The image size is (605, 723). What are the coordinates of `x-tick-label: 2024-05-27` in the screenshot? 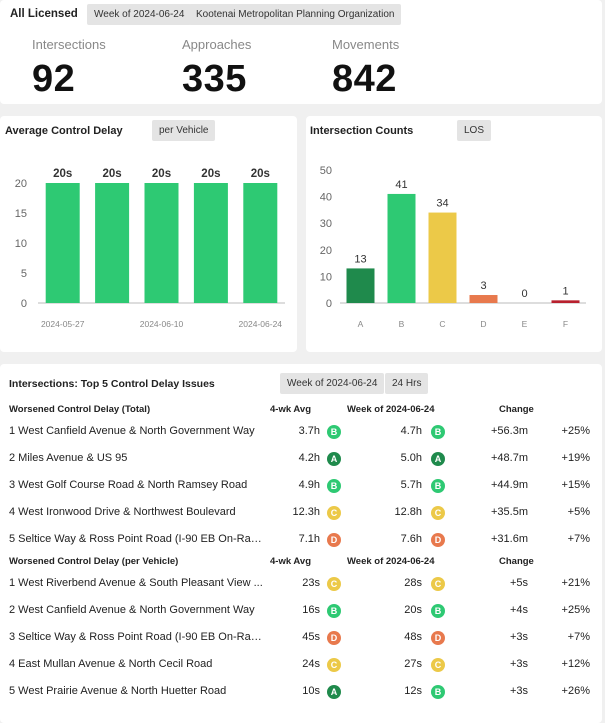 It's located at (63, 324).